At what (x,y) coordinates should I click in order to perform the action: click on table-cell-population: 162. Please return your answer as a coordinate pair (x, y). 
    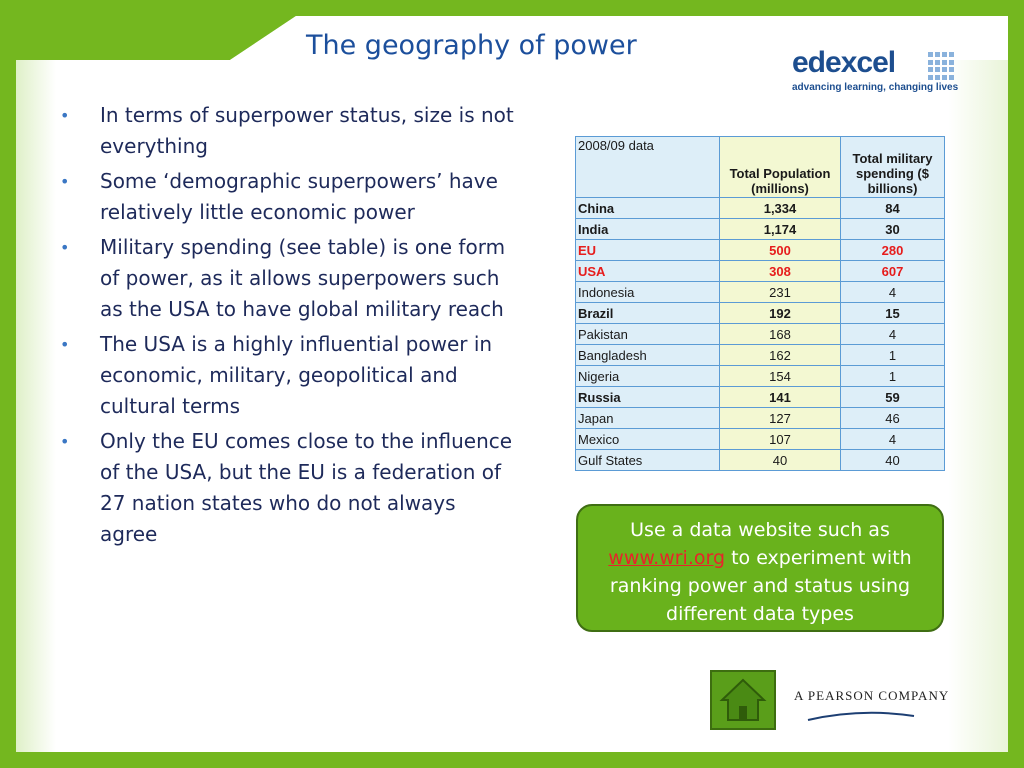
    Looking at the image, I should click on (780, 355).